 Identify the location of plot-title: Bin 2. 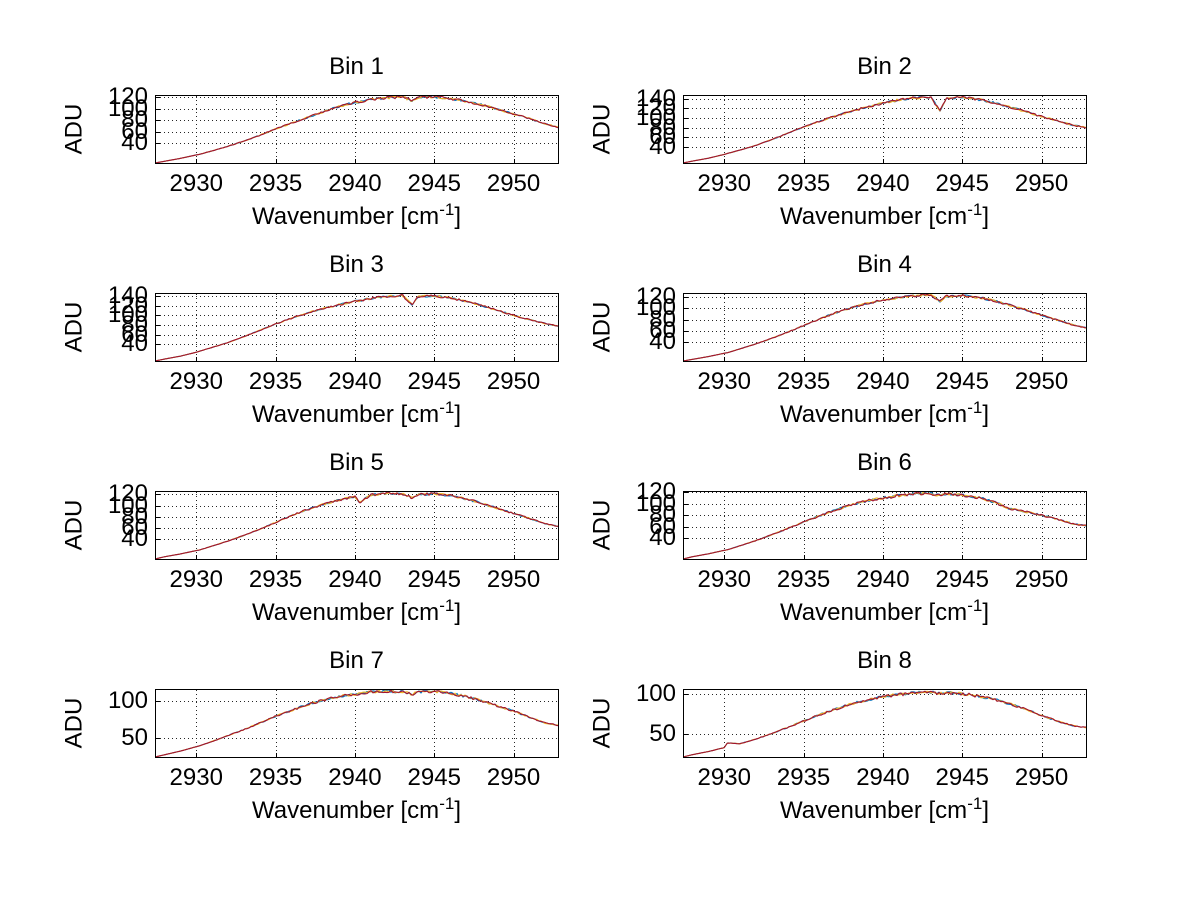
(884, 66).